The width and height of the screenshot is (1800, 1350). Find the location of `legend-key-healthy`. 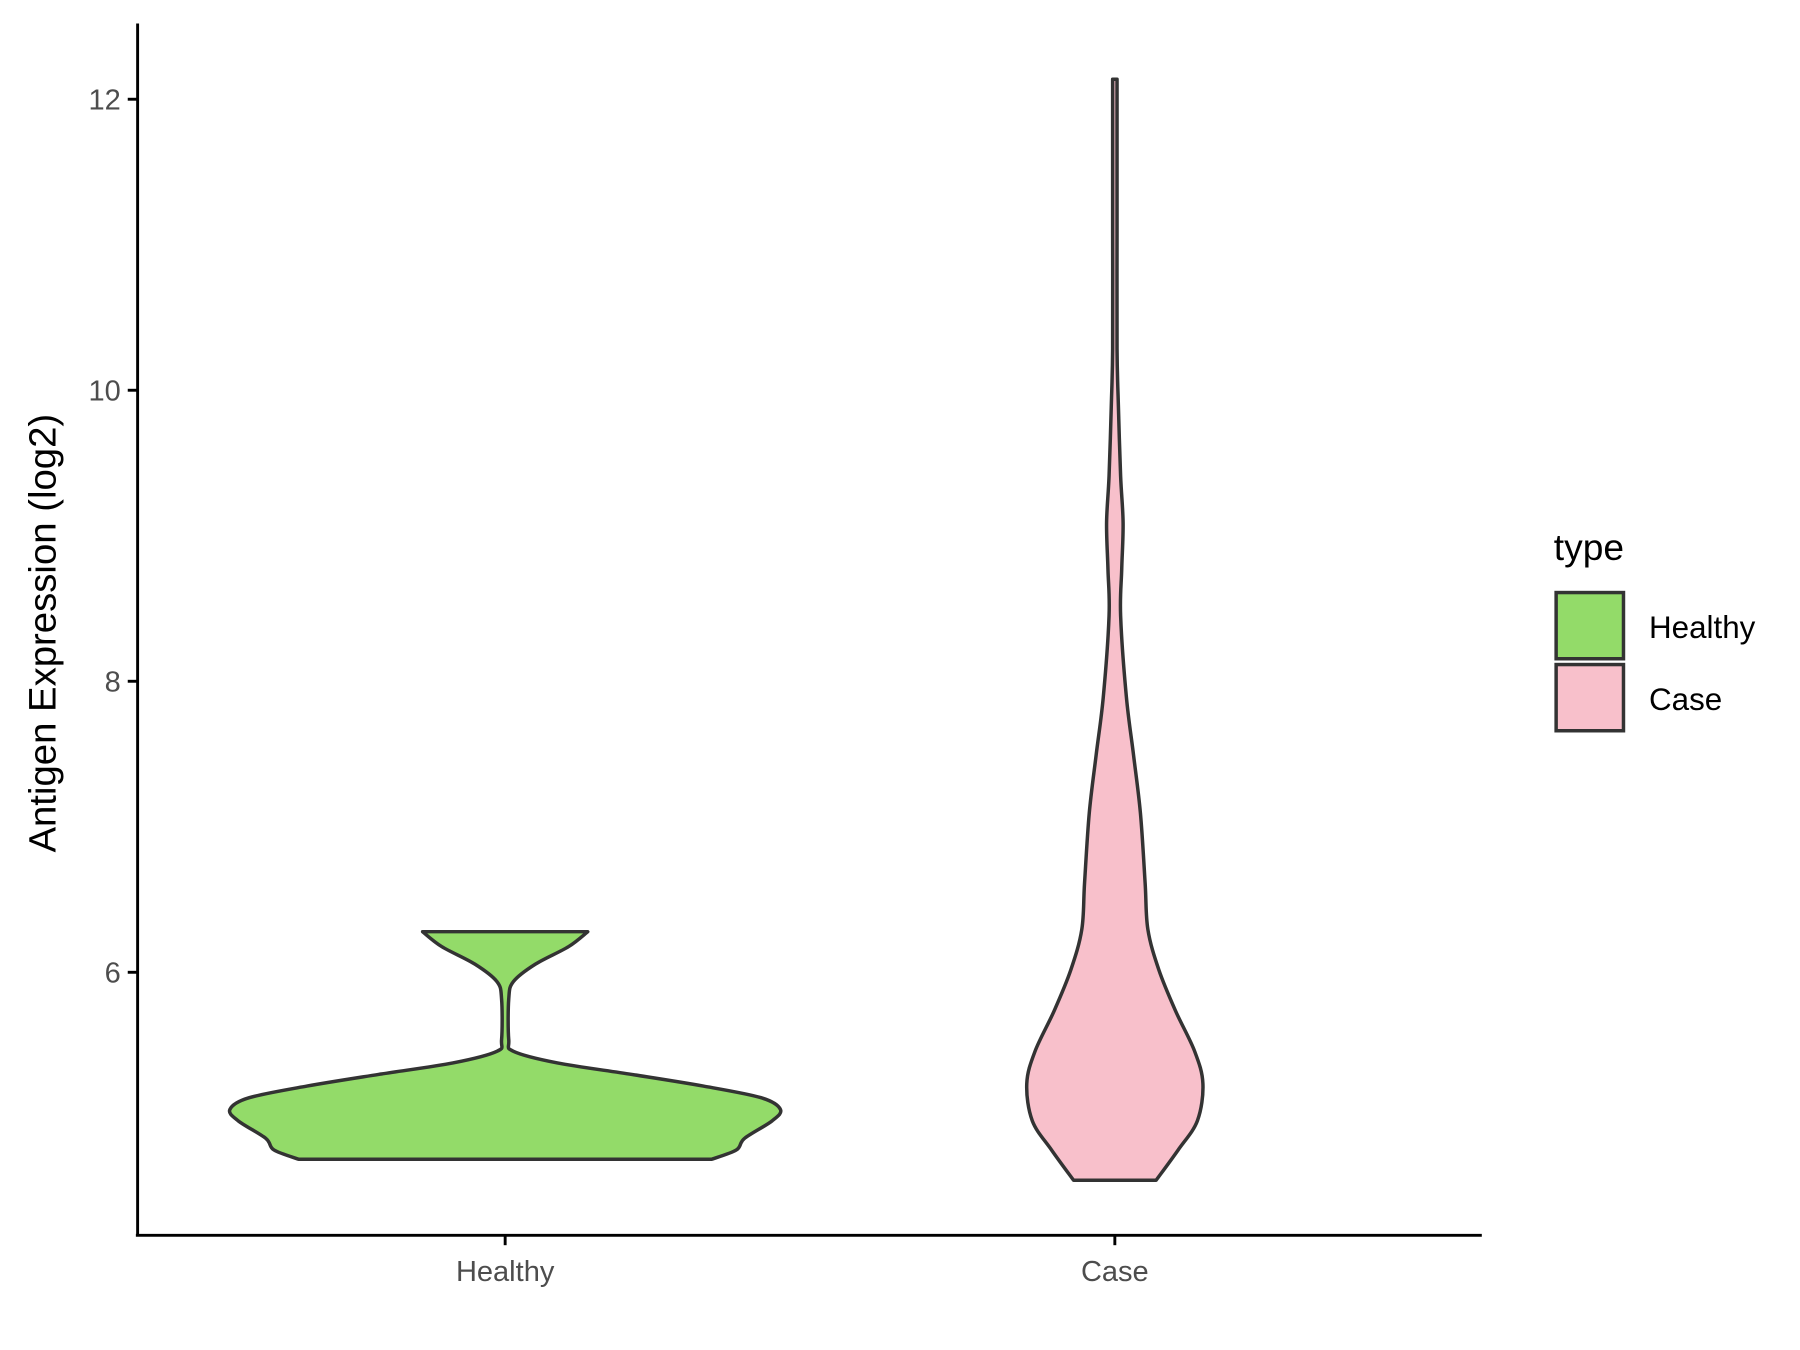

legend-key-healthy is located at coordinates (1590, 625).